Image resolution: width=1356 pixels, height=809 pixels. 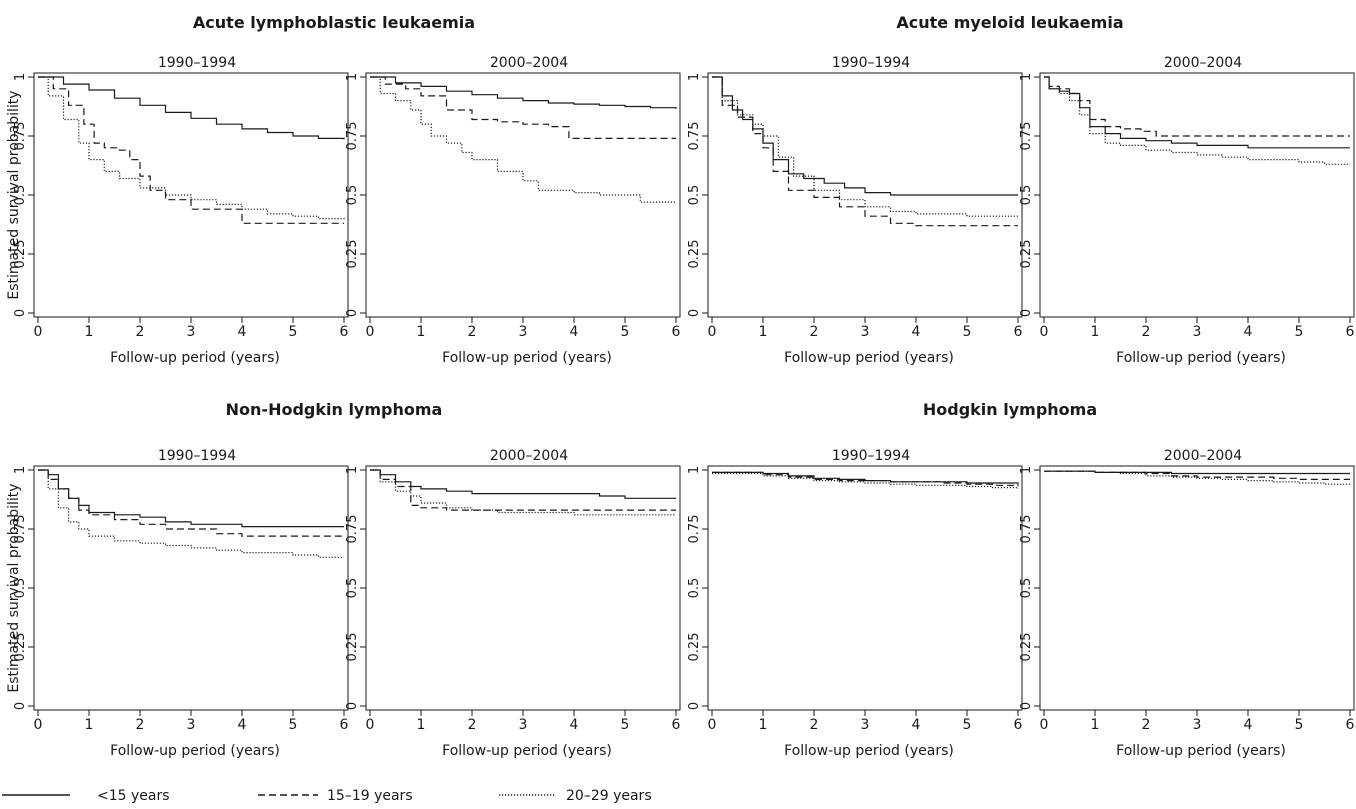 What do you see at coordinates (334, 22) in the screenshot?
I see `group-title: Acute lymphoblastic leukaemia` at bounding box center [334, 22].